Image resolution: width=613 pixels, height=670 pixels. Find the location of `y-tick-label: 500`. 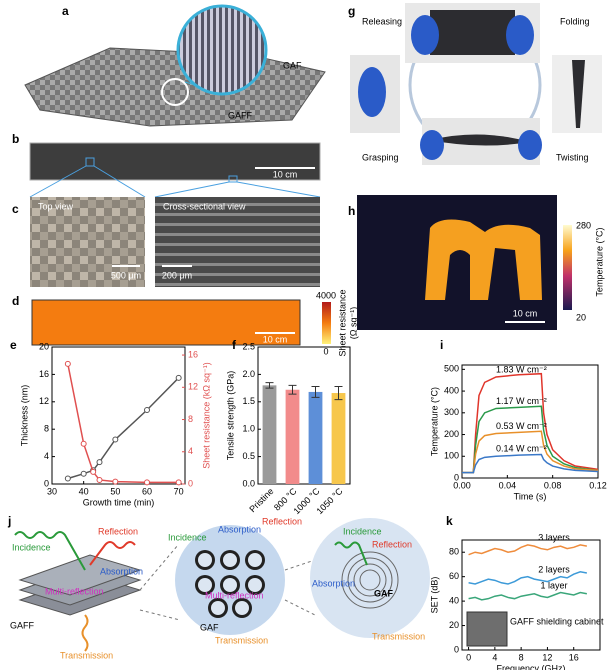

y-tick-label: 500 is located at coordinates (451, 369).